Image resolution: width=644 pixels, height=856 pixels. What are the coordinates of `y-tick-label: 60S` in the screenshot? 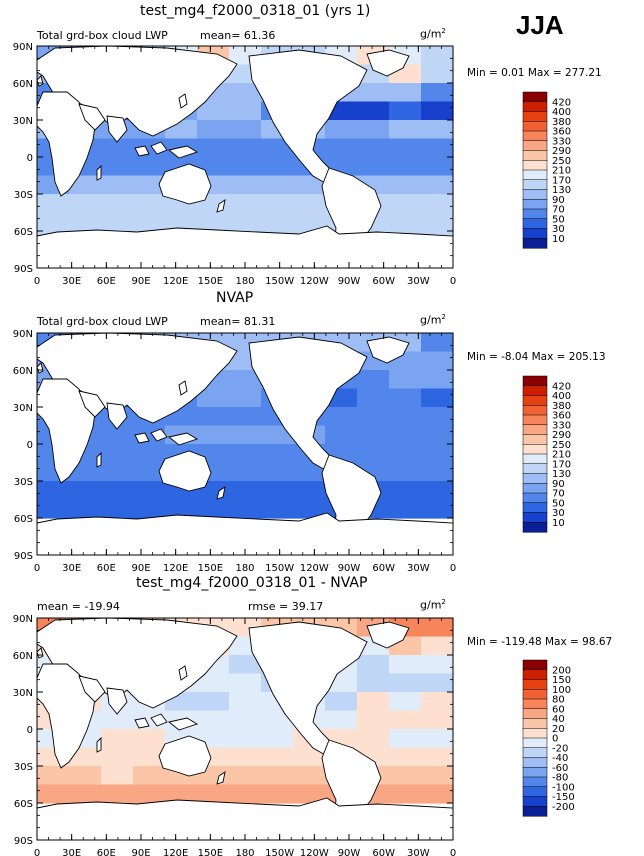 It's located at (23, 519).